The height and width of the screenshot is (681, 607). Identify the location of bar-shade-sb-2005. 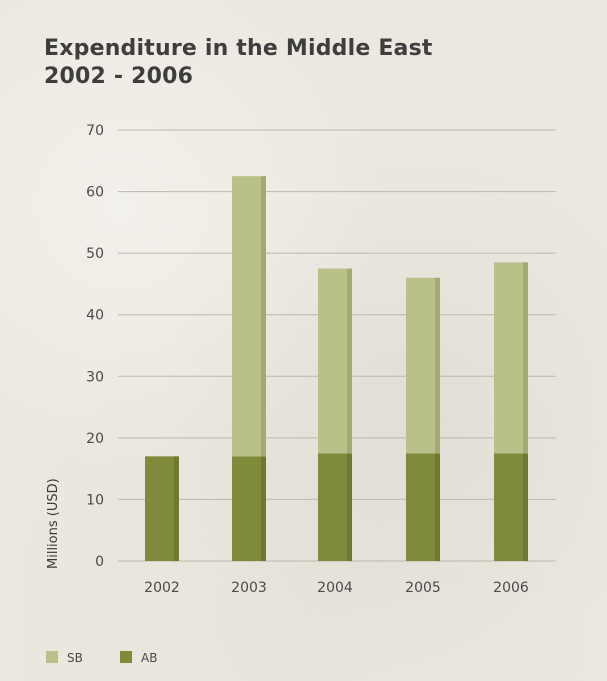
(437, 365).